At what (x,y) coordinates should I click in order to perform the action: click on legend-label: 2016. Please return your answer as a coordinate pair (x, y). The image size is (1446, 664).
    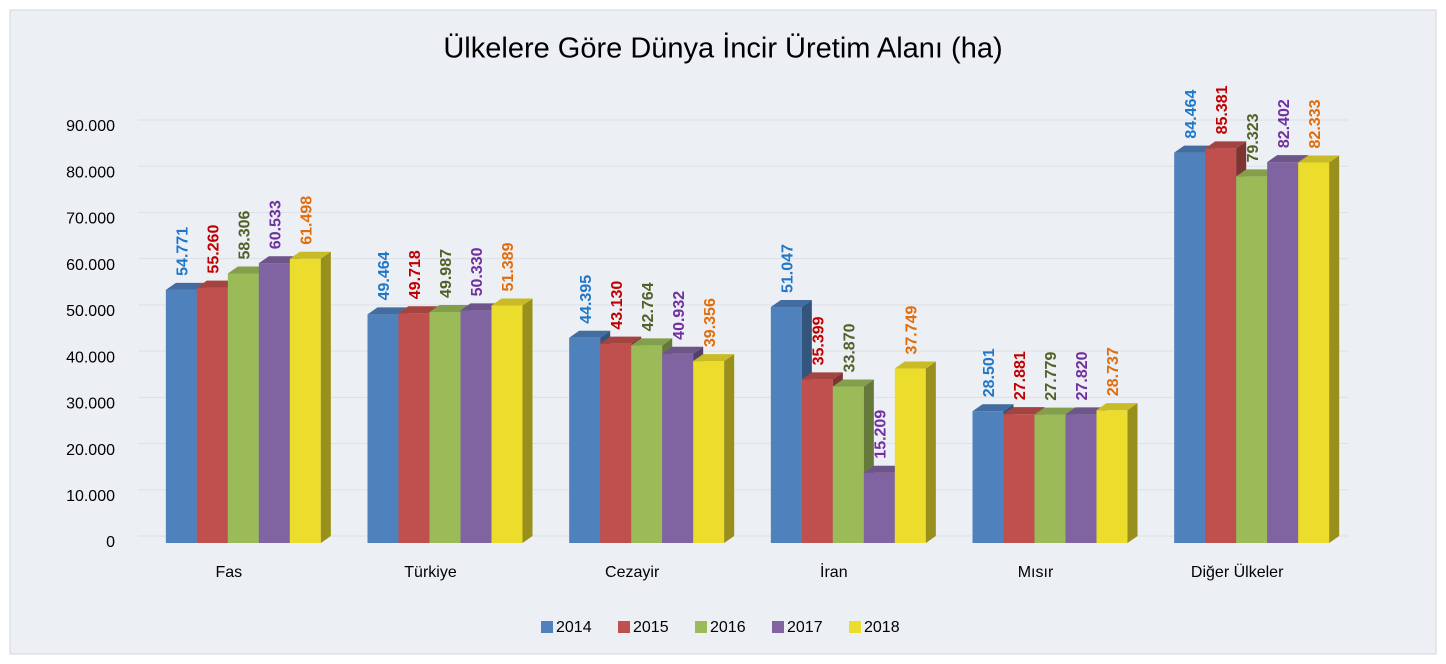
    Looking at the image, I should click on (728, 627).